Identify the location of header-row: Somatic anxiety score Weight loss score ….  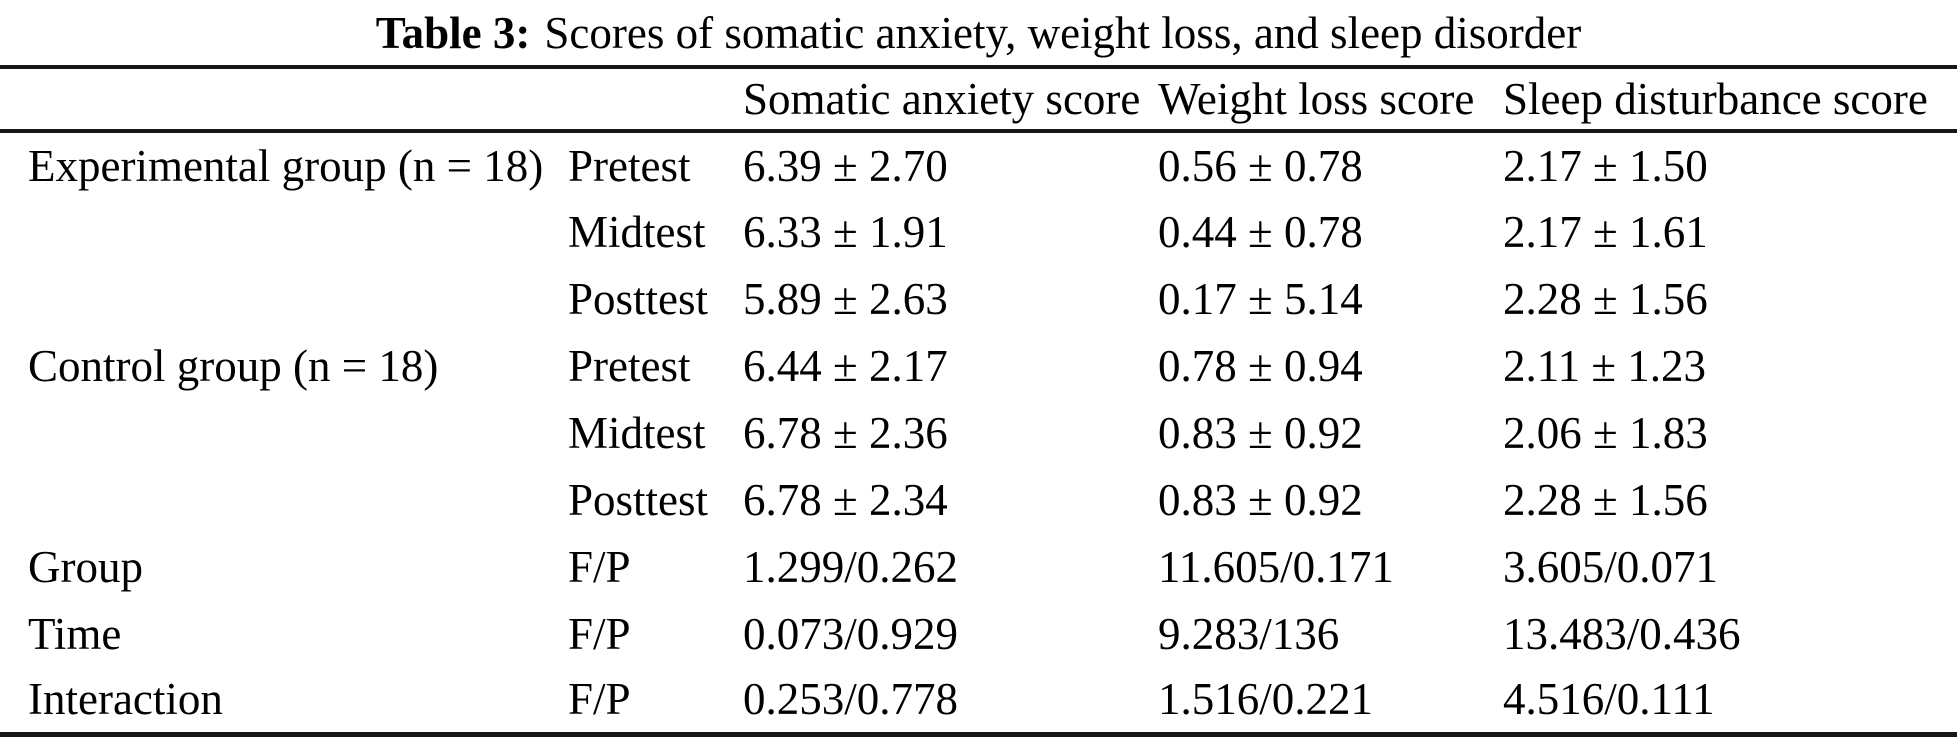
(978, 99).